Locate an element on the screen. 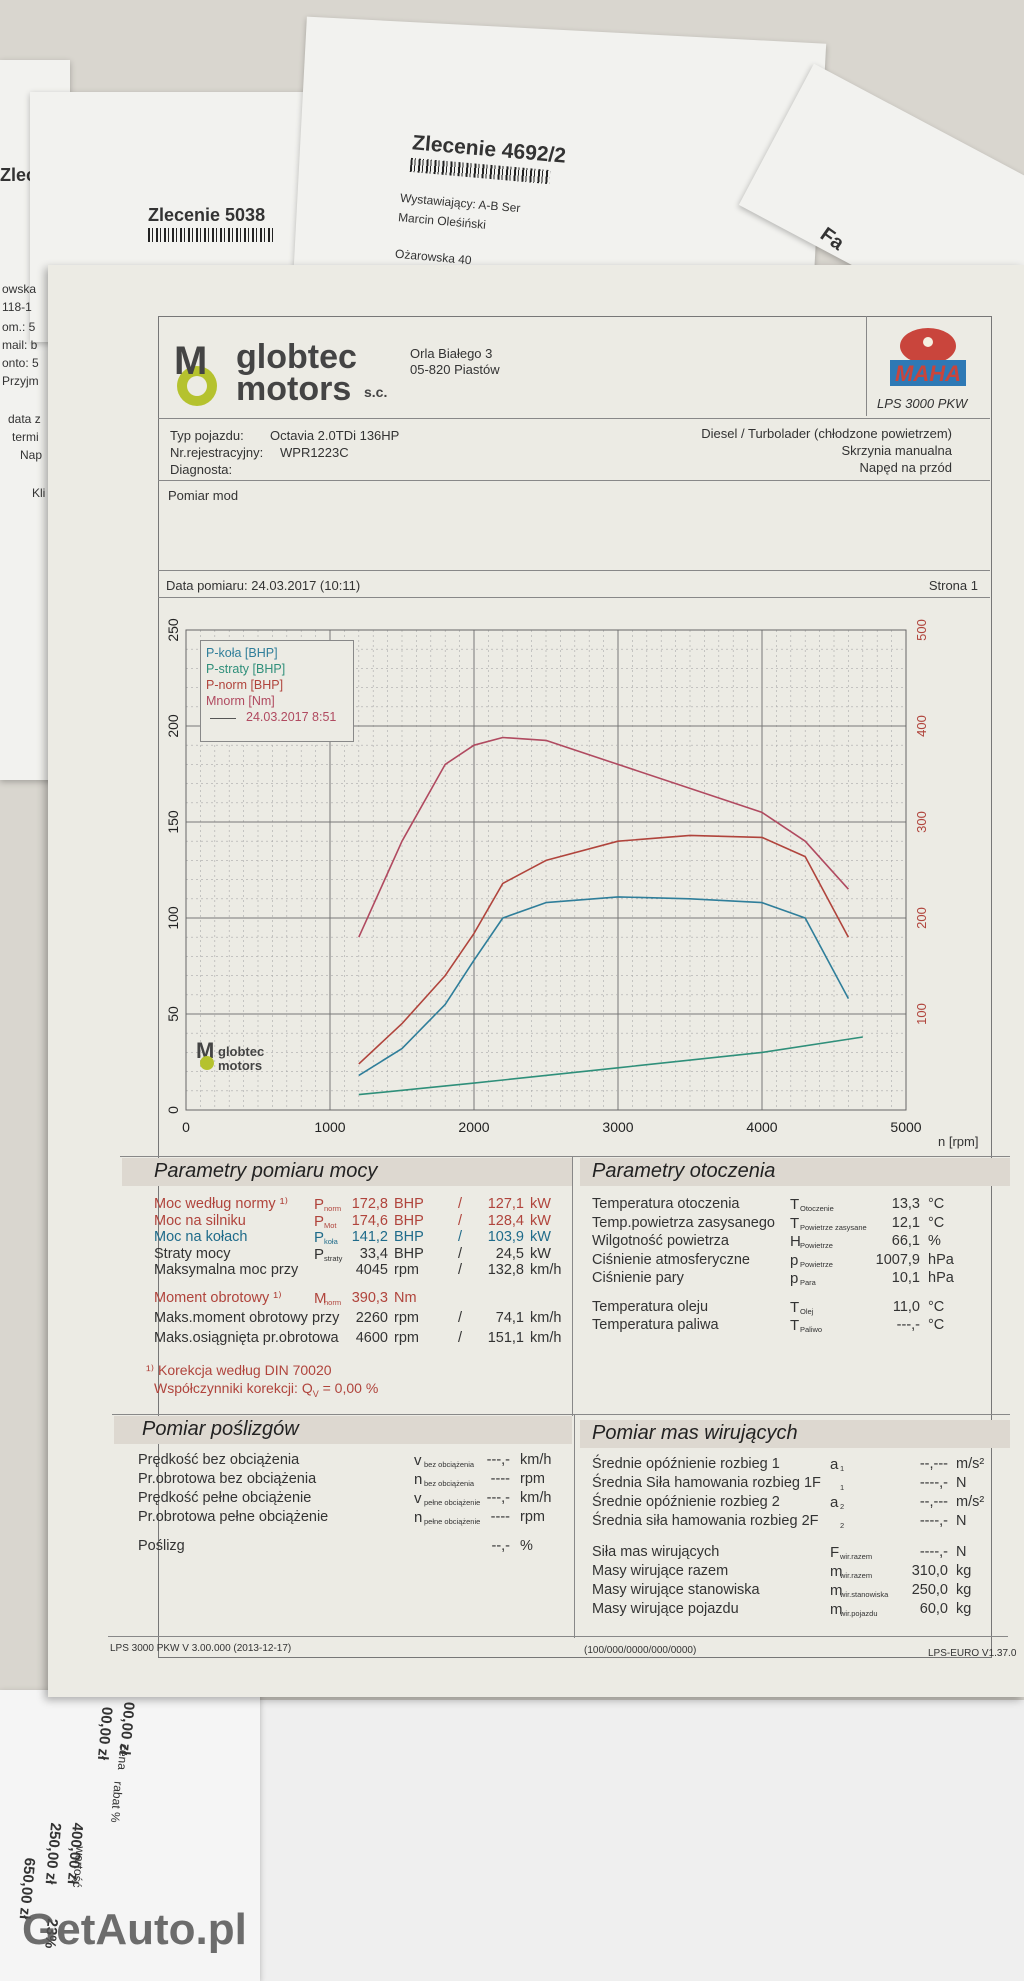 This screenshot has width=1024, height=1981. rotating-row-unit: kg is located at coordinates (964, 1571).